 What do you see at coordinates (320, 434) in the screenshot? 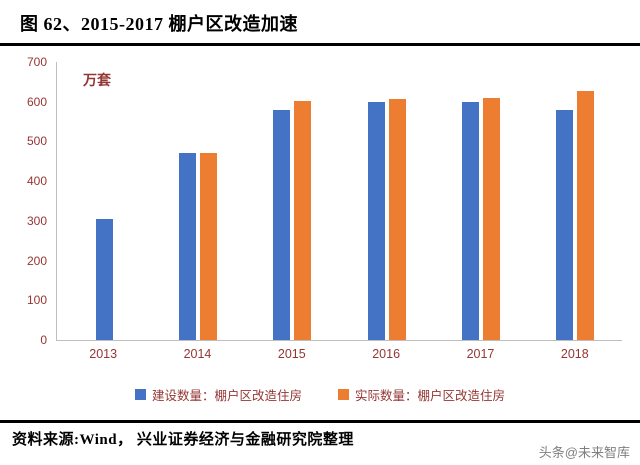
I see `source-note: 资料来源:Wind， 兴业证券经济与金融研究院整理` at bounding box center [320, 434].